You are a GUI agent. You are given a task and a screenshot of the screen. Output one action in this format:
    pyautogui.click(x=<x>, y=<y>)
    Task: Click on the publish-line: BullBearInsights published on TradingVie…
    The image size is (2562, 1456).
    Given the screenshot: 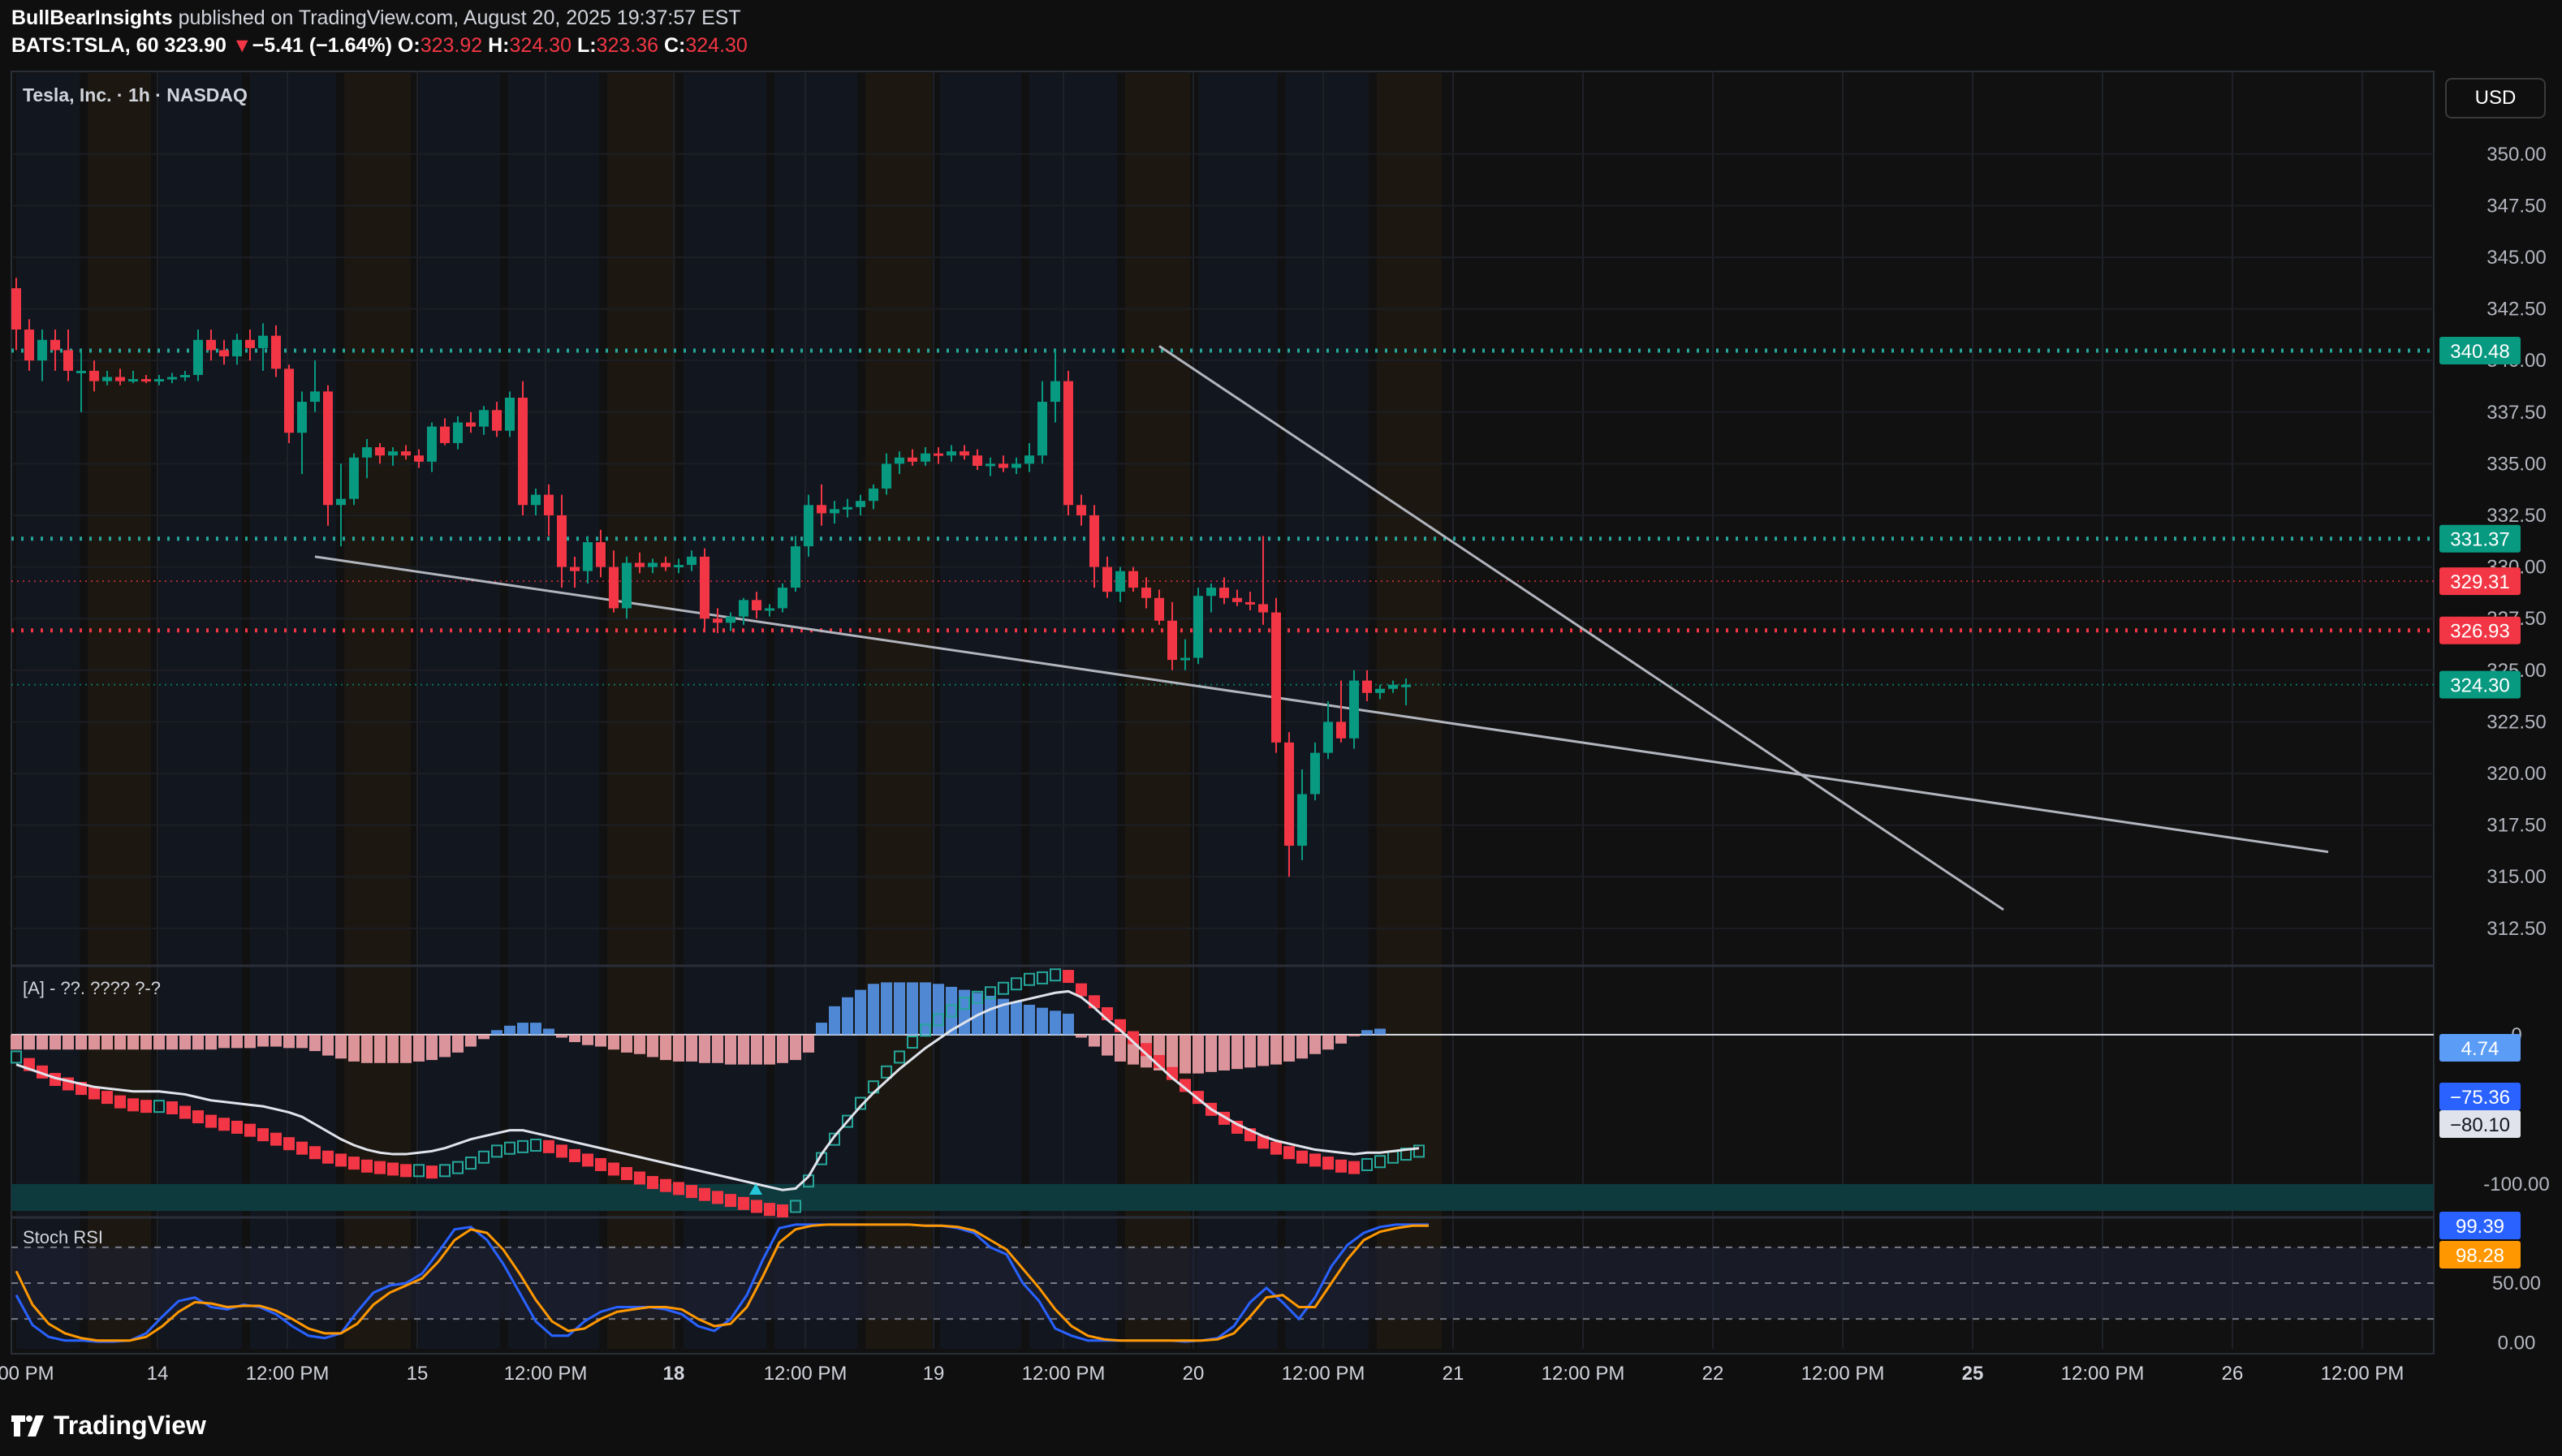 What is the action you would take?
    pyautogui.click(x=376, y=18)
    